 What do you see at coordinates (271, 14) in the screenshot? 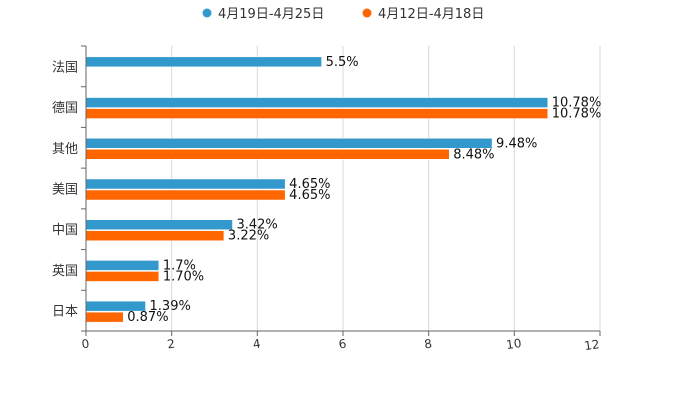
I see `legend-label-1: 4月19日-4月25日` at bounding box center [271, 14].